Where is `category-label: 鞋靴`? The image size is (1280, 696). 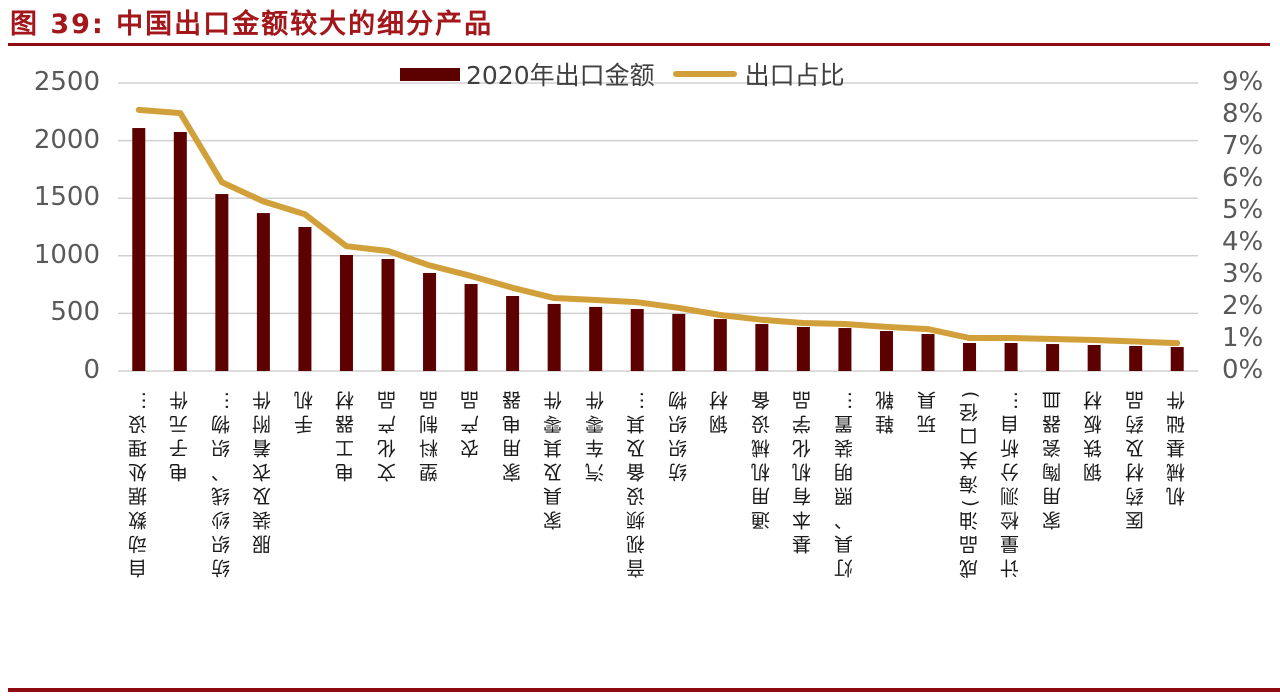
category-label: 鞋靴 is located at coordinates (886, 410).